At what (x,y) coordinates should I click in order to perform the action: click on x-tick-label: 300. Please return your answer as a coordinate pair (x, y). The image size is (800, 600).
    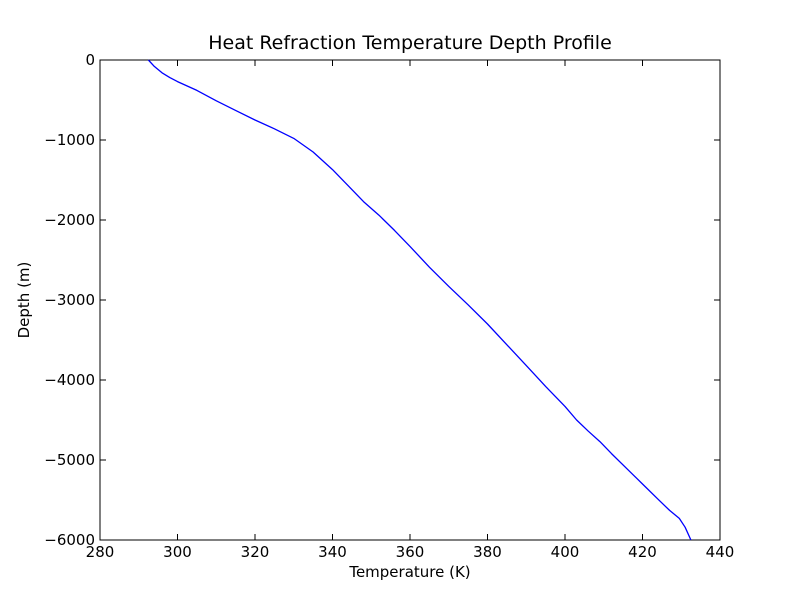
    Looking at the image, I should click on (177, 552).